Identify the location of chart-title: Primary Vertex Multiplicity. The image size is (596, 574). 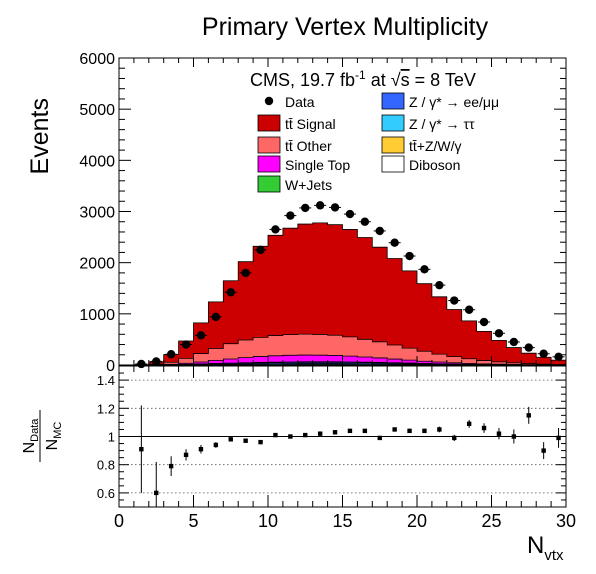
(345, 27).